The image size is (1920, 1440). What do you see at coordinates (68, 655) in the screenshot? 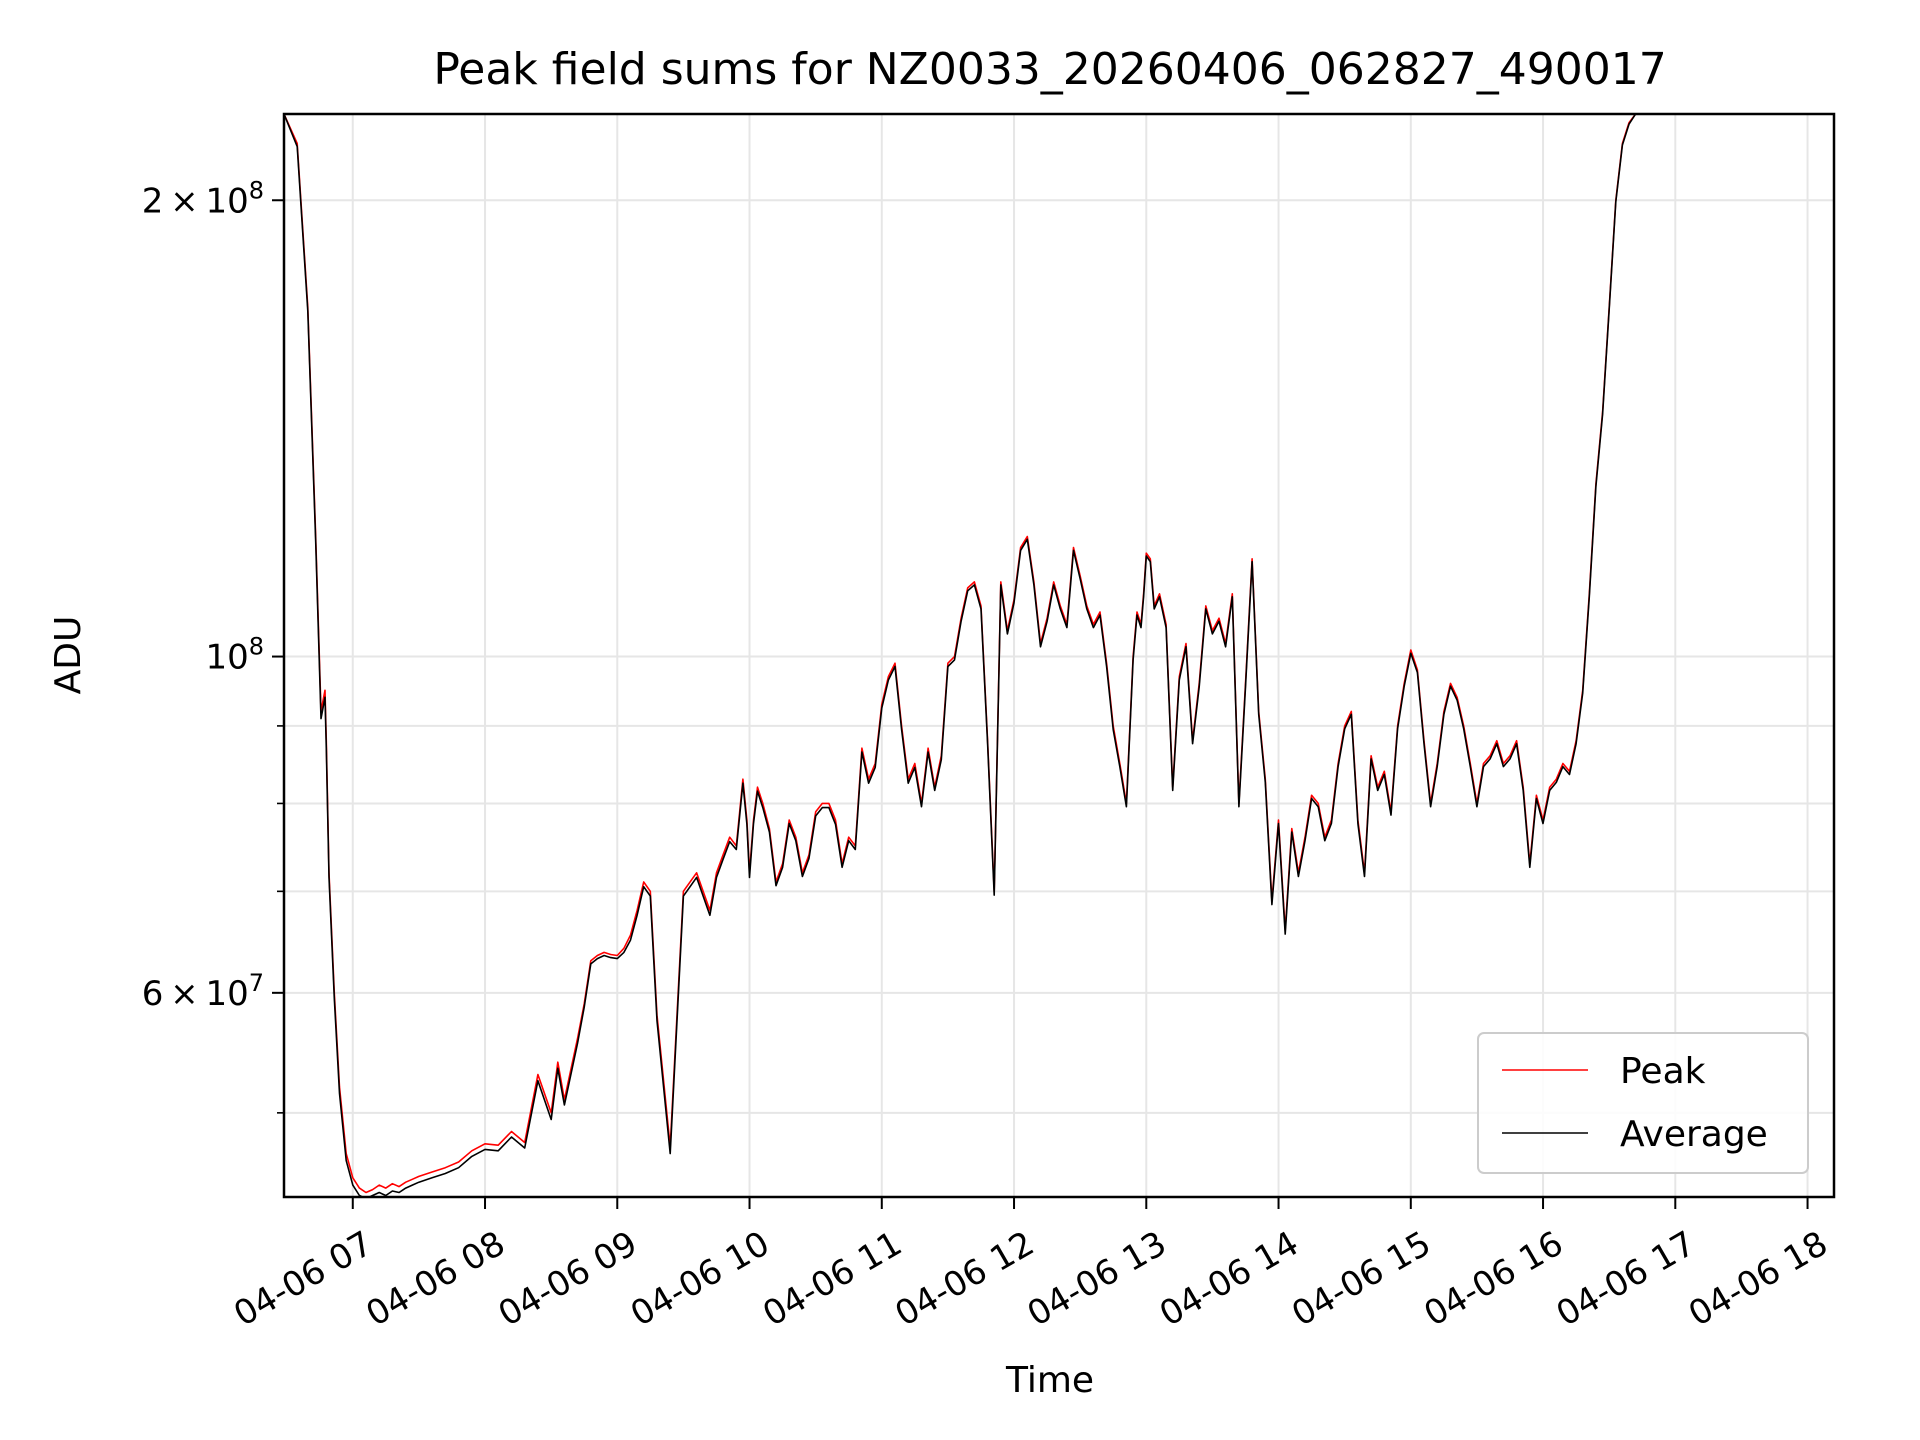
I see `y-axis-label: ADU` at bounding box center [68, 655].